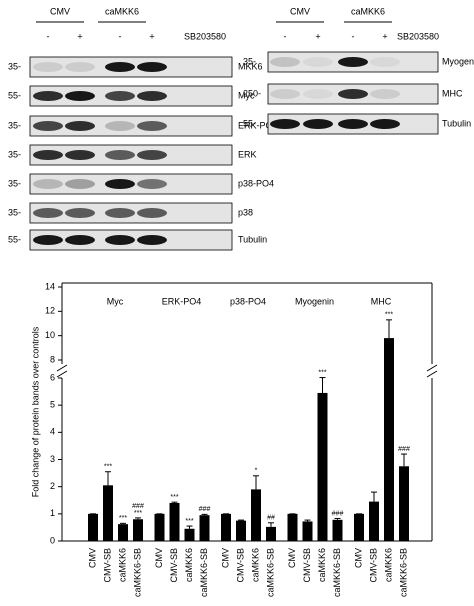 This screenshot has height=606, width=474. I want to click on y-tick-label: 6, so click(52, 377).